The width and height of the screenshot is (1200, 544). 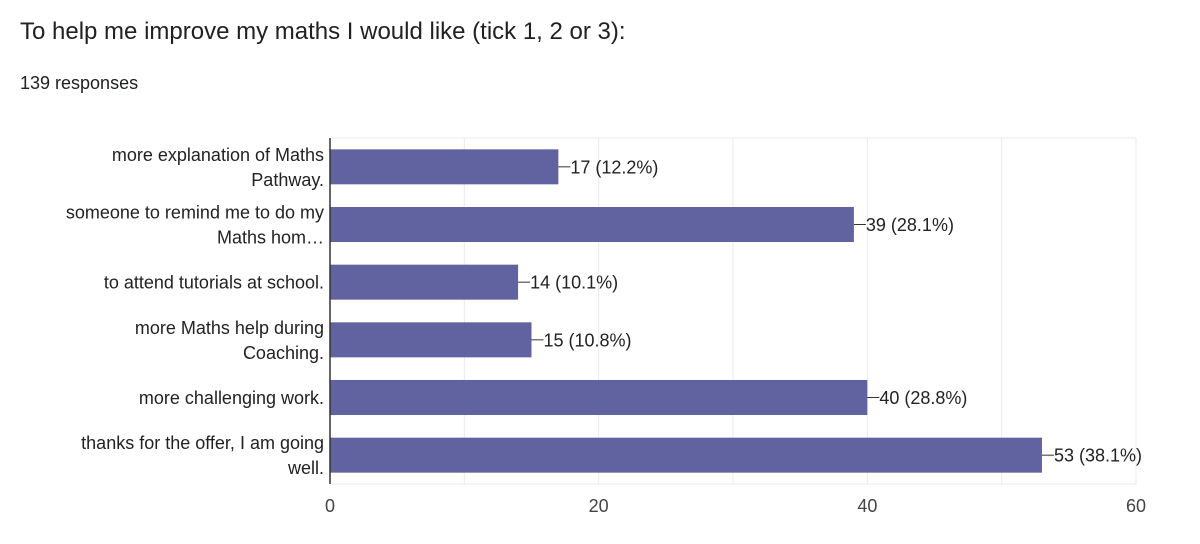 What do you see at coordinates (1098, 456) in the screenshot?
I see `data-label: 53 (38.1%)` at bounding box center [1098, 456].